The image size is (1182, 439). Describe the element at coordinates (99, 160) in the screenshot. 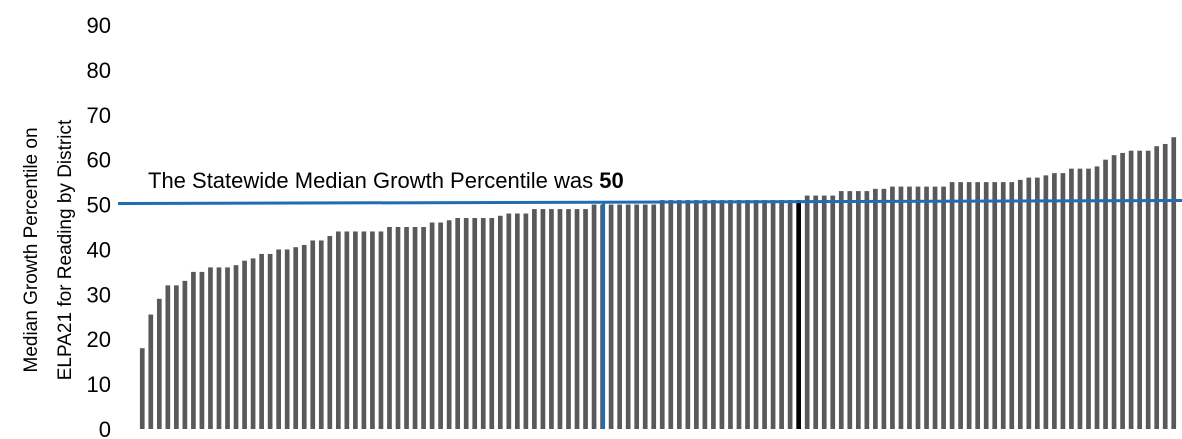

I see `y-tick-label: 60` at that location.